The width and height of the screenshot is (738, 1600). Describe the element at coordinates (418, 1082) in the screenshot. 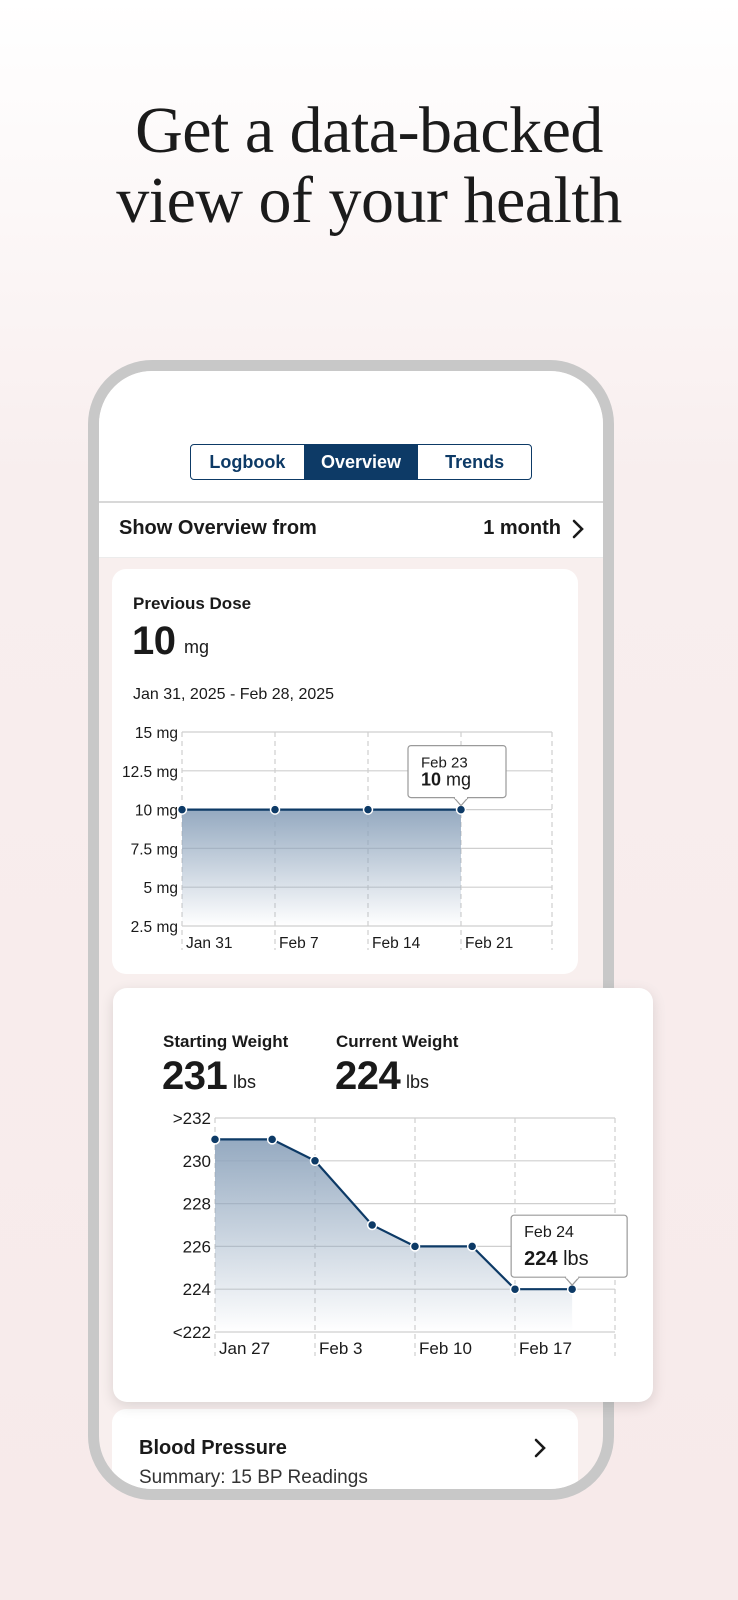

I see `current-weight-unit: lbs` at that location.